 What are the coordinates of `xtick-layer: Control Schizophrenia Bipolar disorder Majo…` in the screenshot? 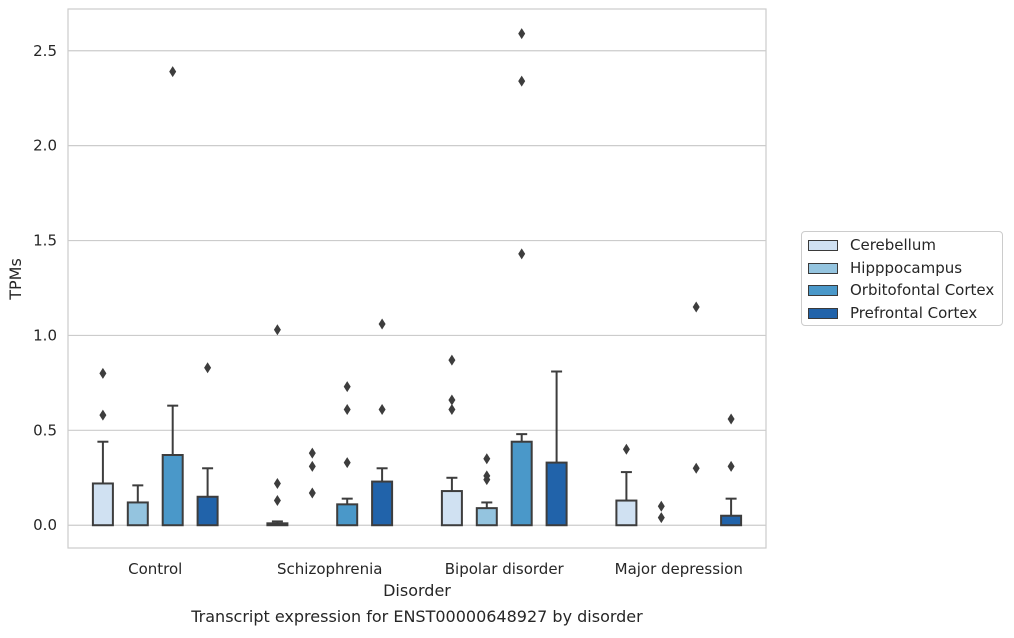 It's located at (435, 569).